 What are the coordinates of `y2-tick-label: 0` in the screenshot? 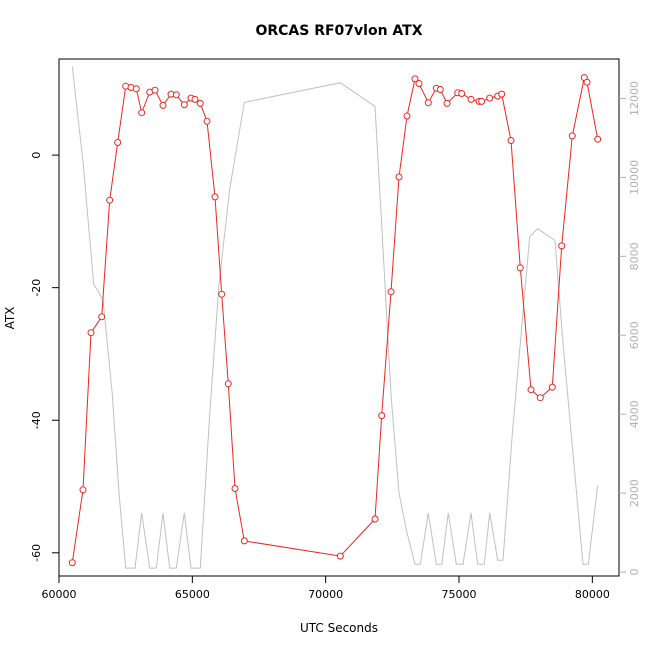 It's located at (634, 572).